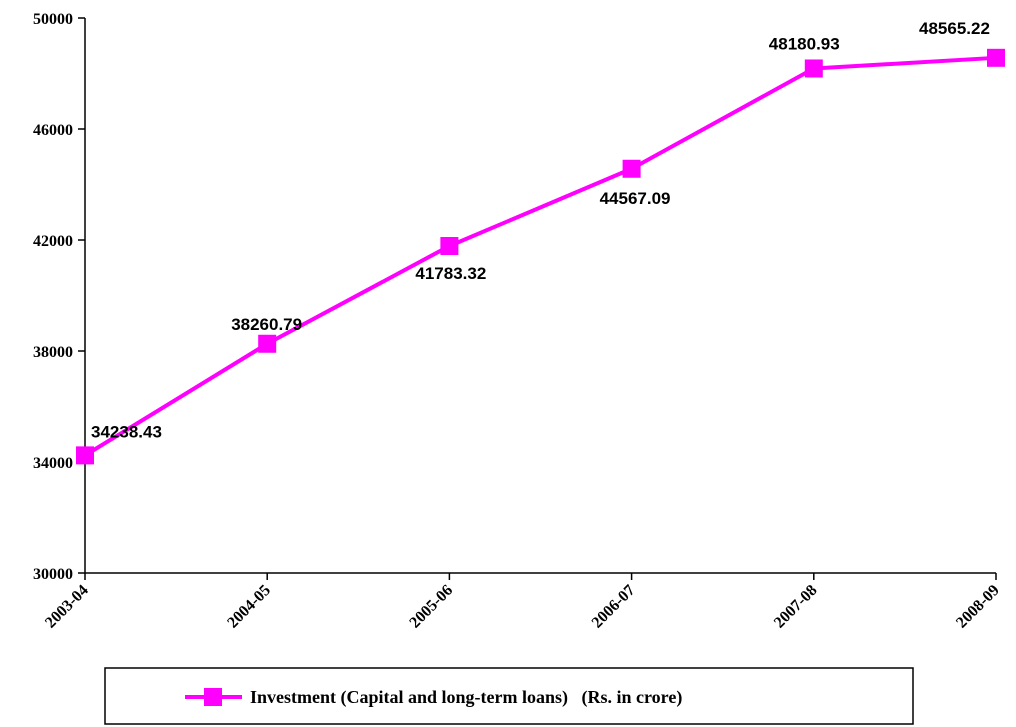 The image size is (1016, 727). What do you see at coordinates (53, 352) in the screenshot?
I see `y-tick-label: 38000` at bounding box center [53, 352].